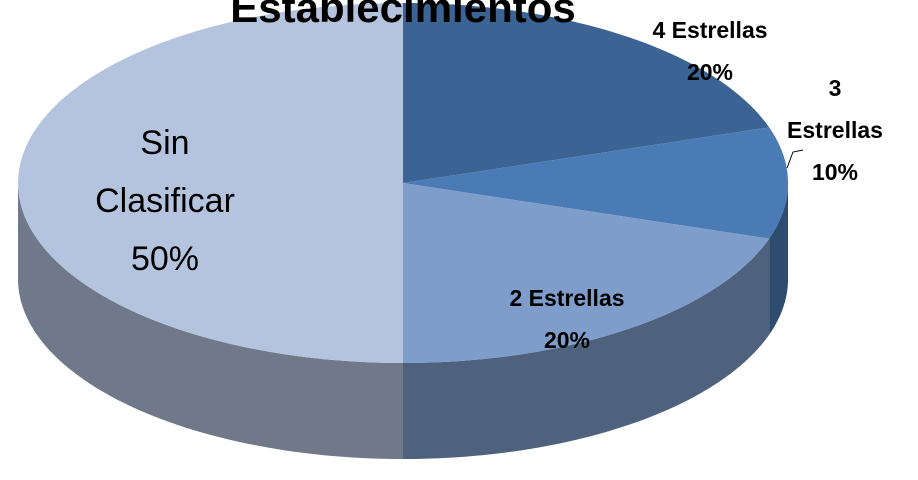 The height and width of the screenshot is (480, 918). What do you see at coordinates (795, 159) in the screenshot?
I see `leader-line` at bounding box center [795, 159].